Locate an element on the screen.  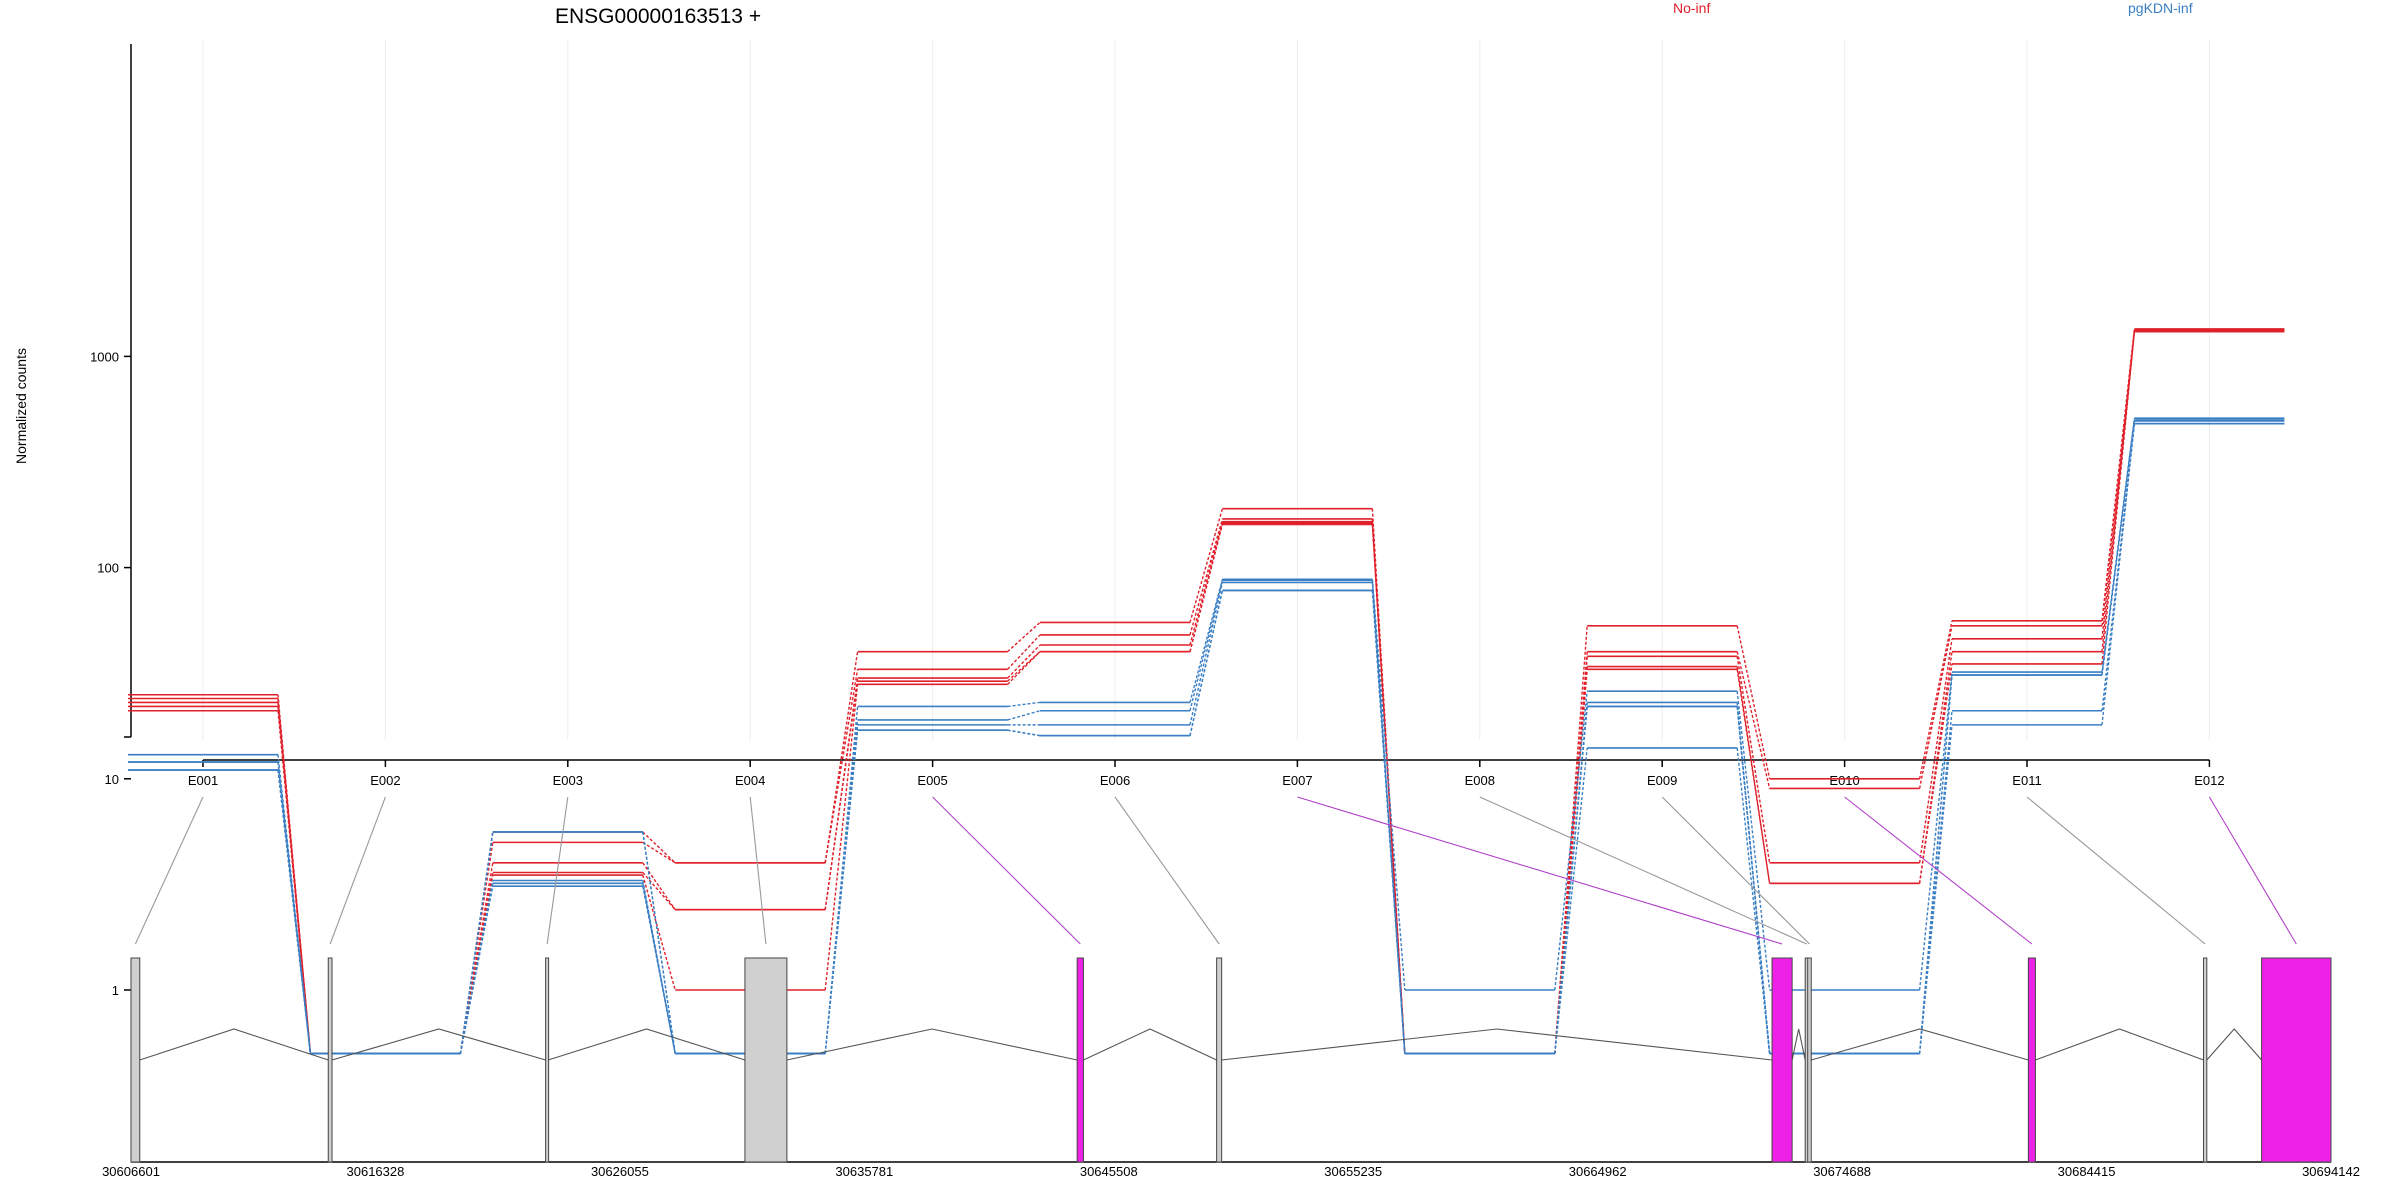
no-inf-line-4-connector-E003 is located at coordinates (659, 891).